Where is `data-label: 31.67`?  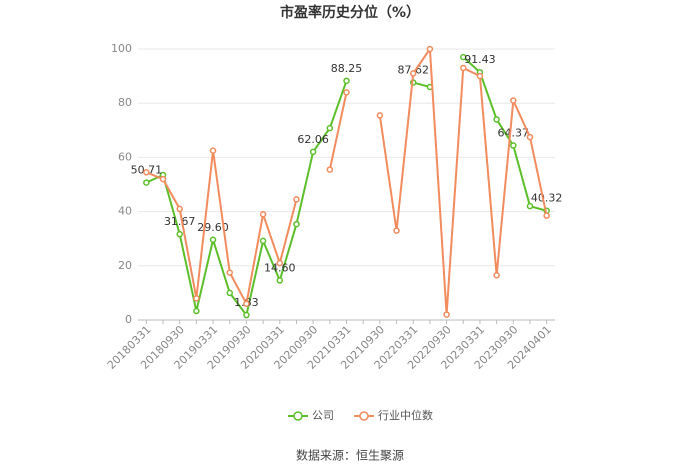 data-label: 31.67 is located at coordinates (180, 221).